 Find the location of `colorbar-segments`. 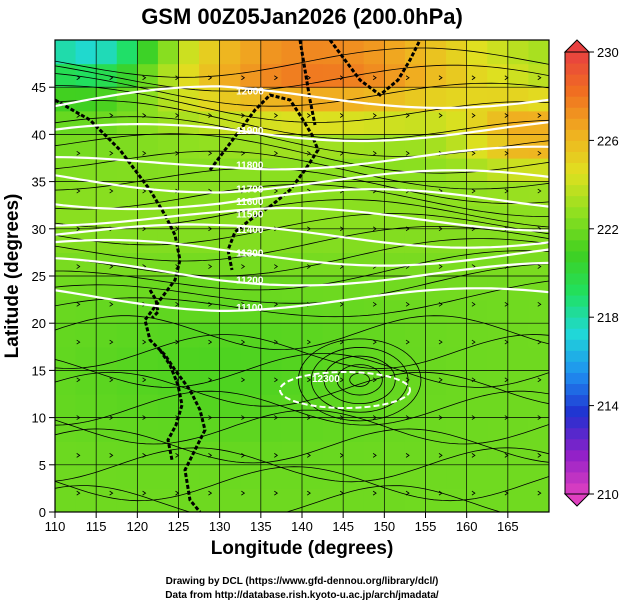

colorbar-segments is located at coordinates (577, 273).